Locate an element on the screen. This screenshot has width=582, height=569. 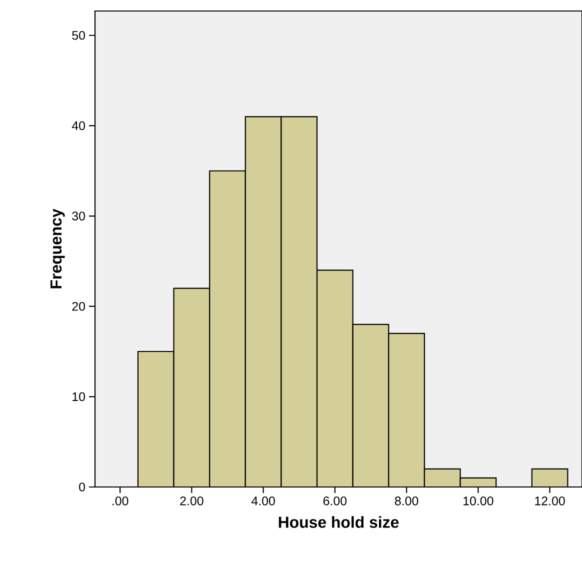
y-tick-label: 30 is located at coordinates (78, 216).